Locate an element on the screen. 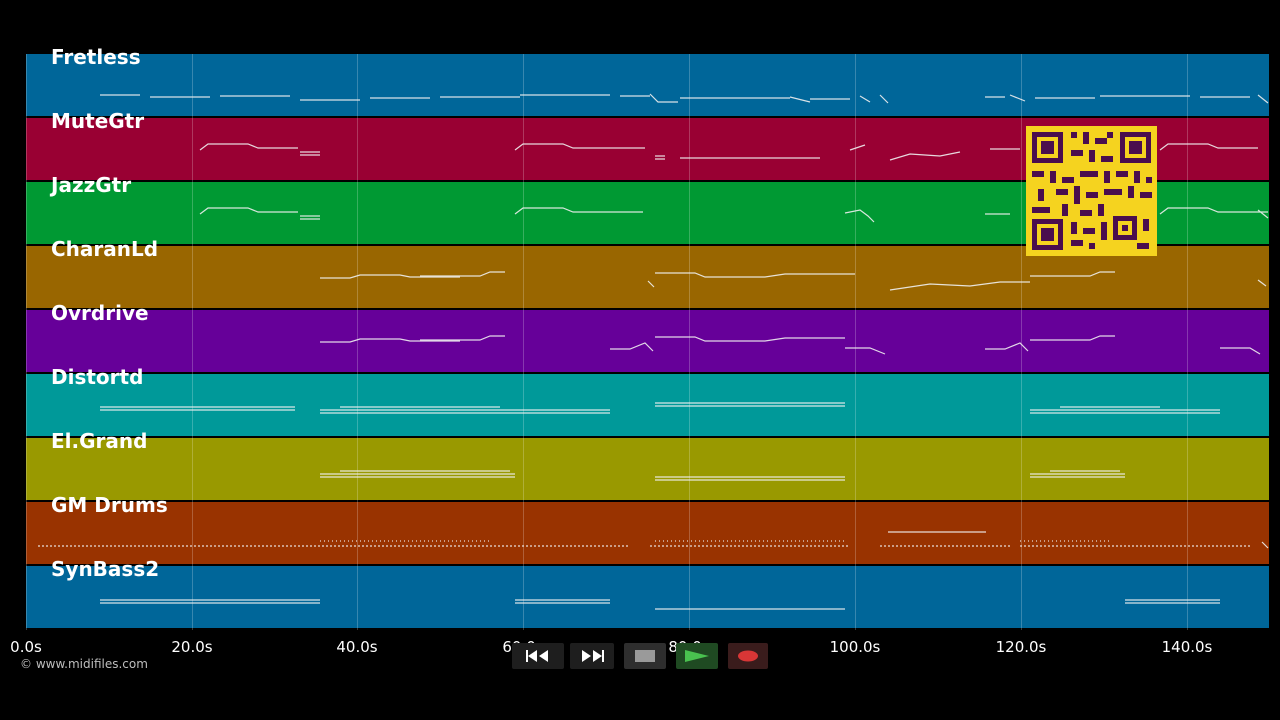 The width and height of the screenshot is (1280, 720). time-tick: 140.0s is located at coordinates (1187, 647).